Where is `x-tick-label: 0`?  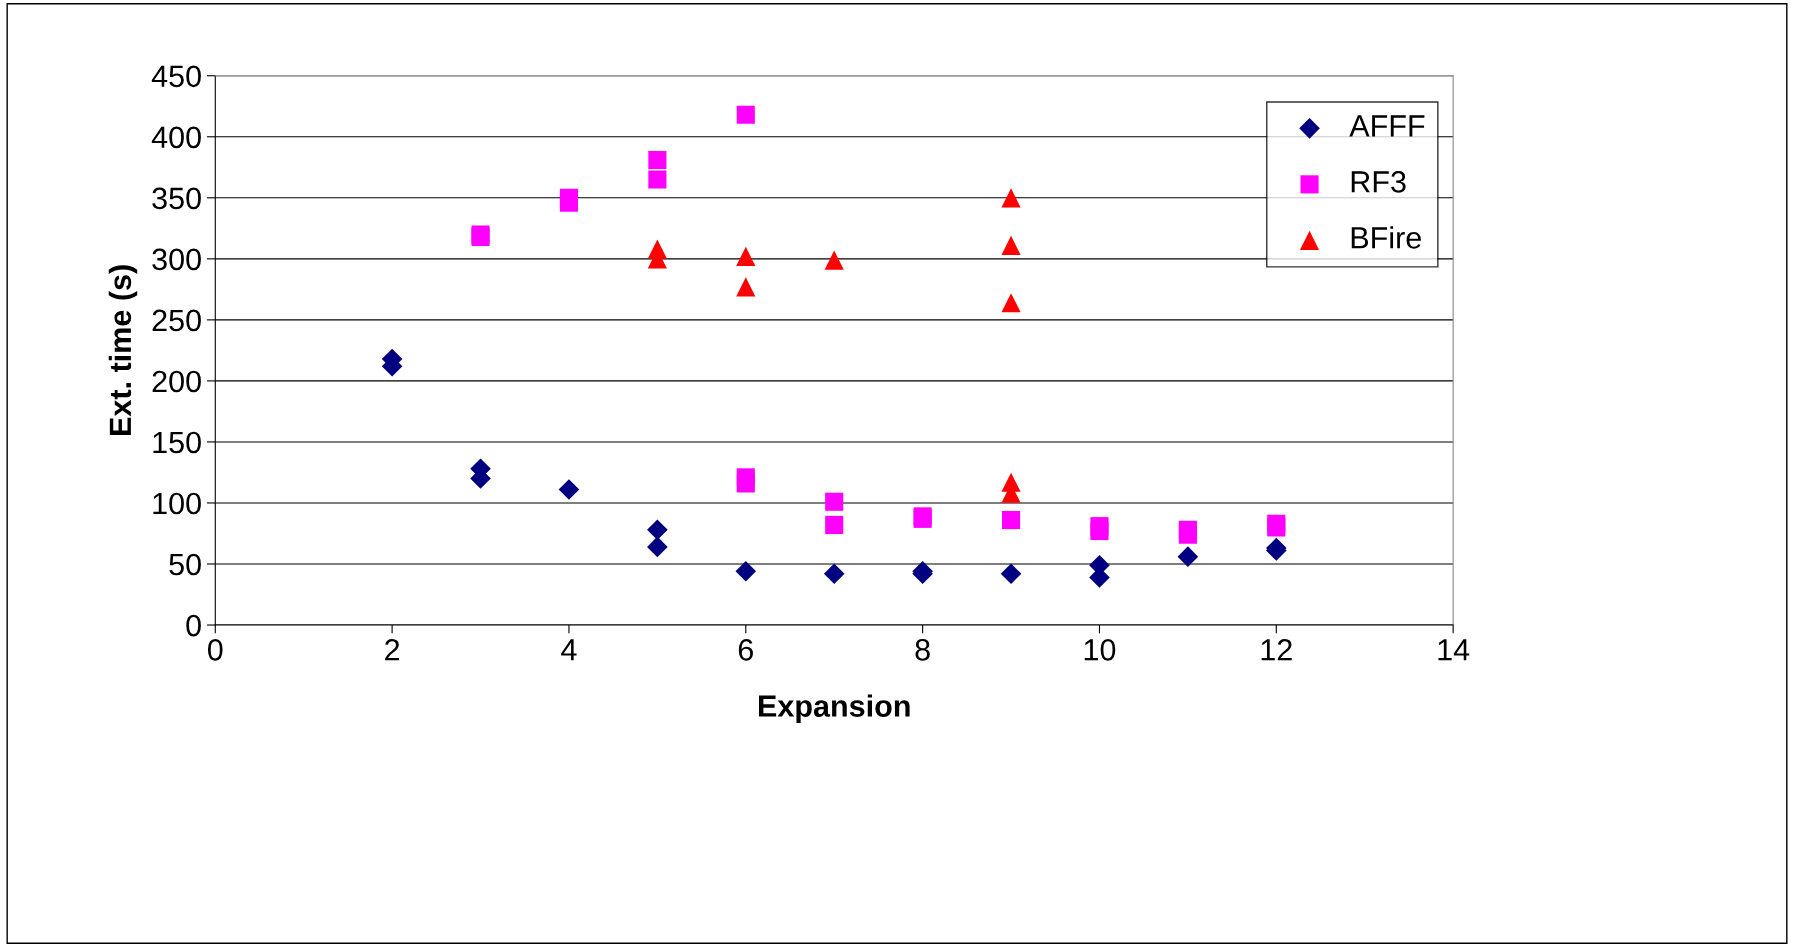 x-tick-label: 0 is located at coordinates (215, 650).